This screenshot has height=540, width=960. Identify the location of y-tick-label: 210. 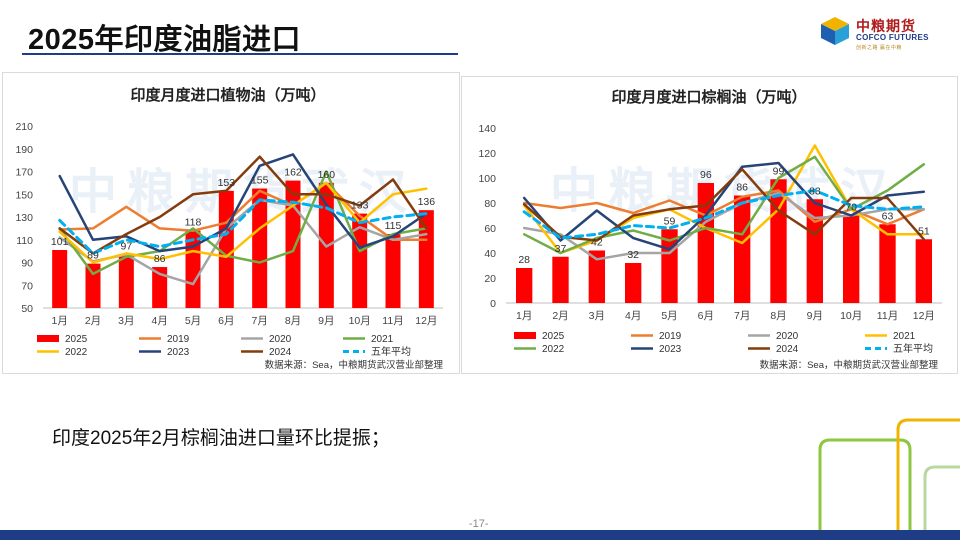
(24, 127).